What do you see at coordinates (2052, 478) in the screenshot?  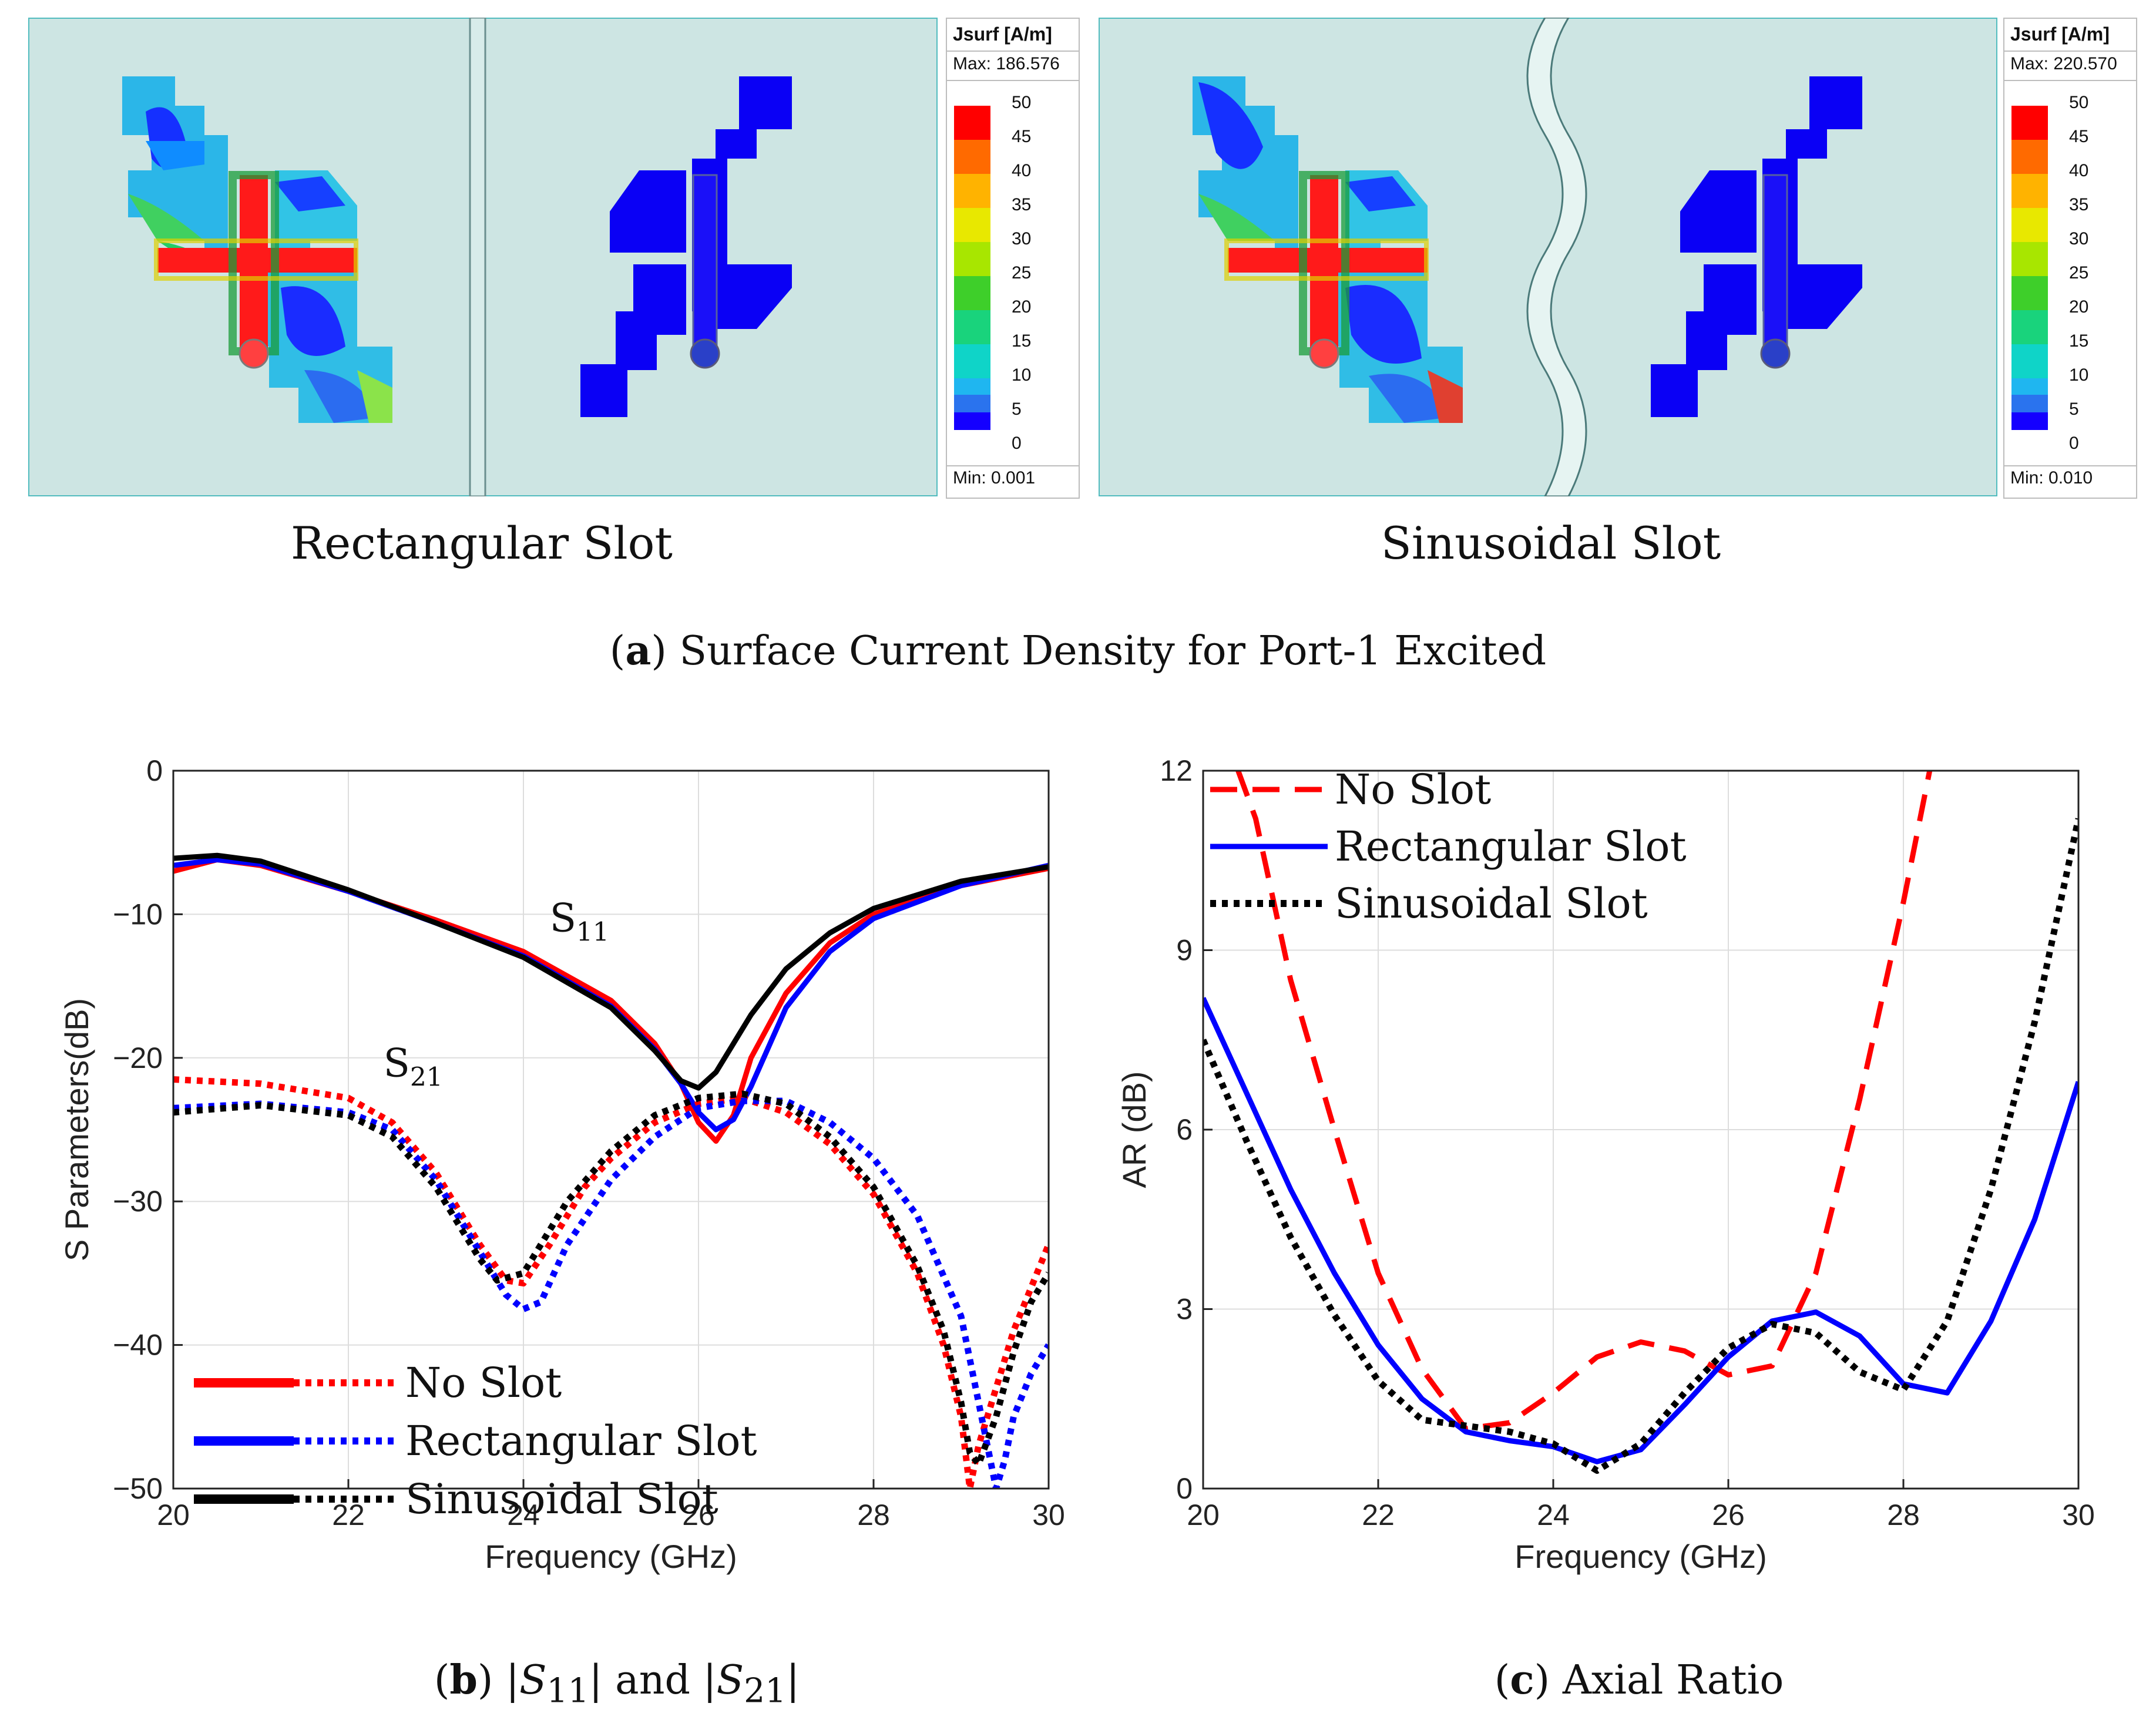 I see `colorbar-min: Min: 0.010` at bounding box center [2052, 478].